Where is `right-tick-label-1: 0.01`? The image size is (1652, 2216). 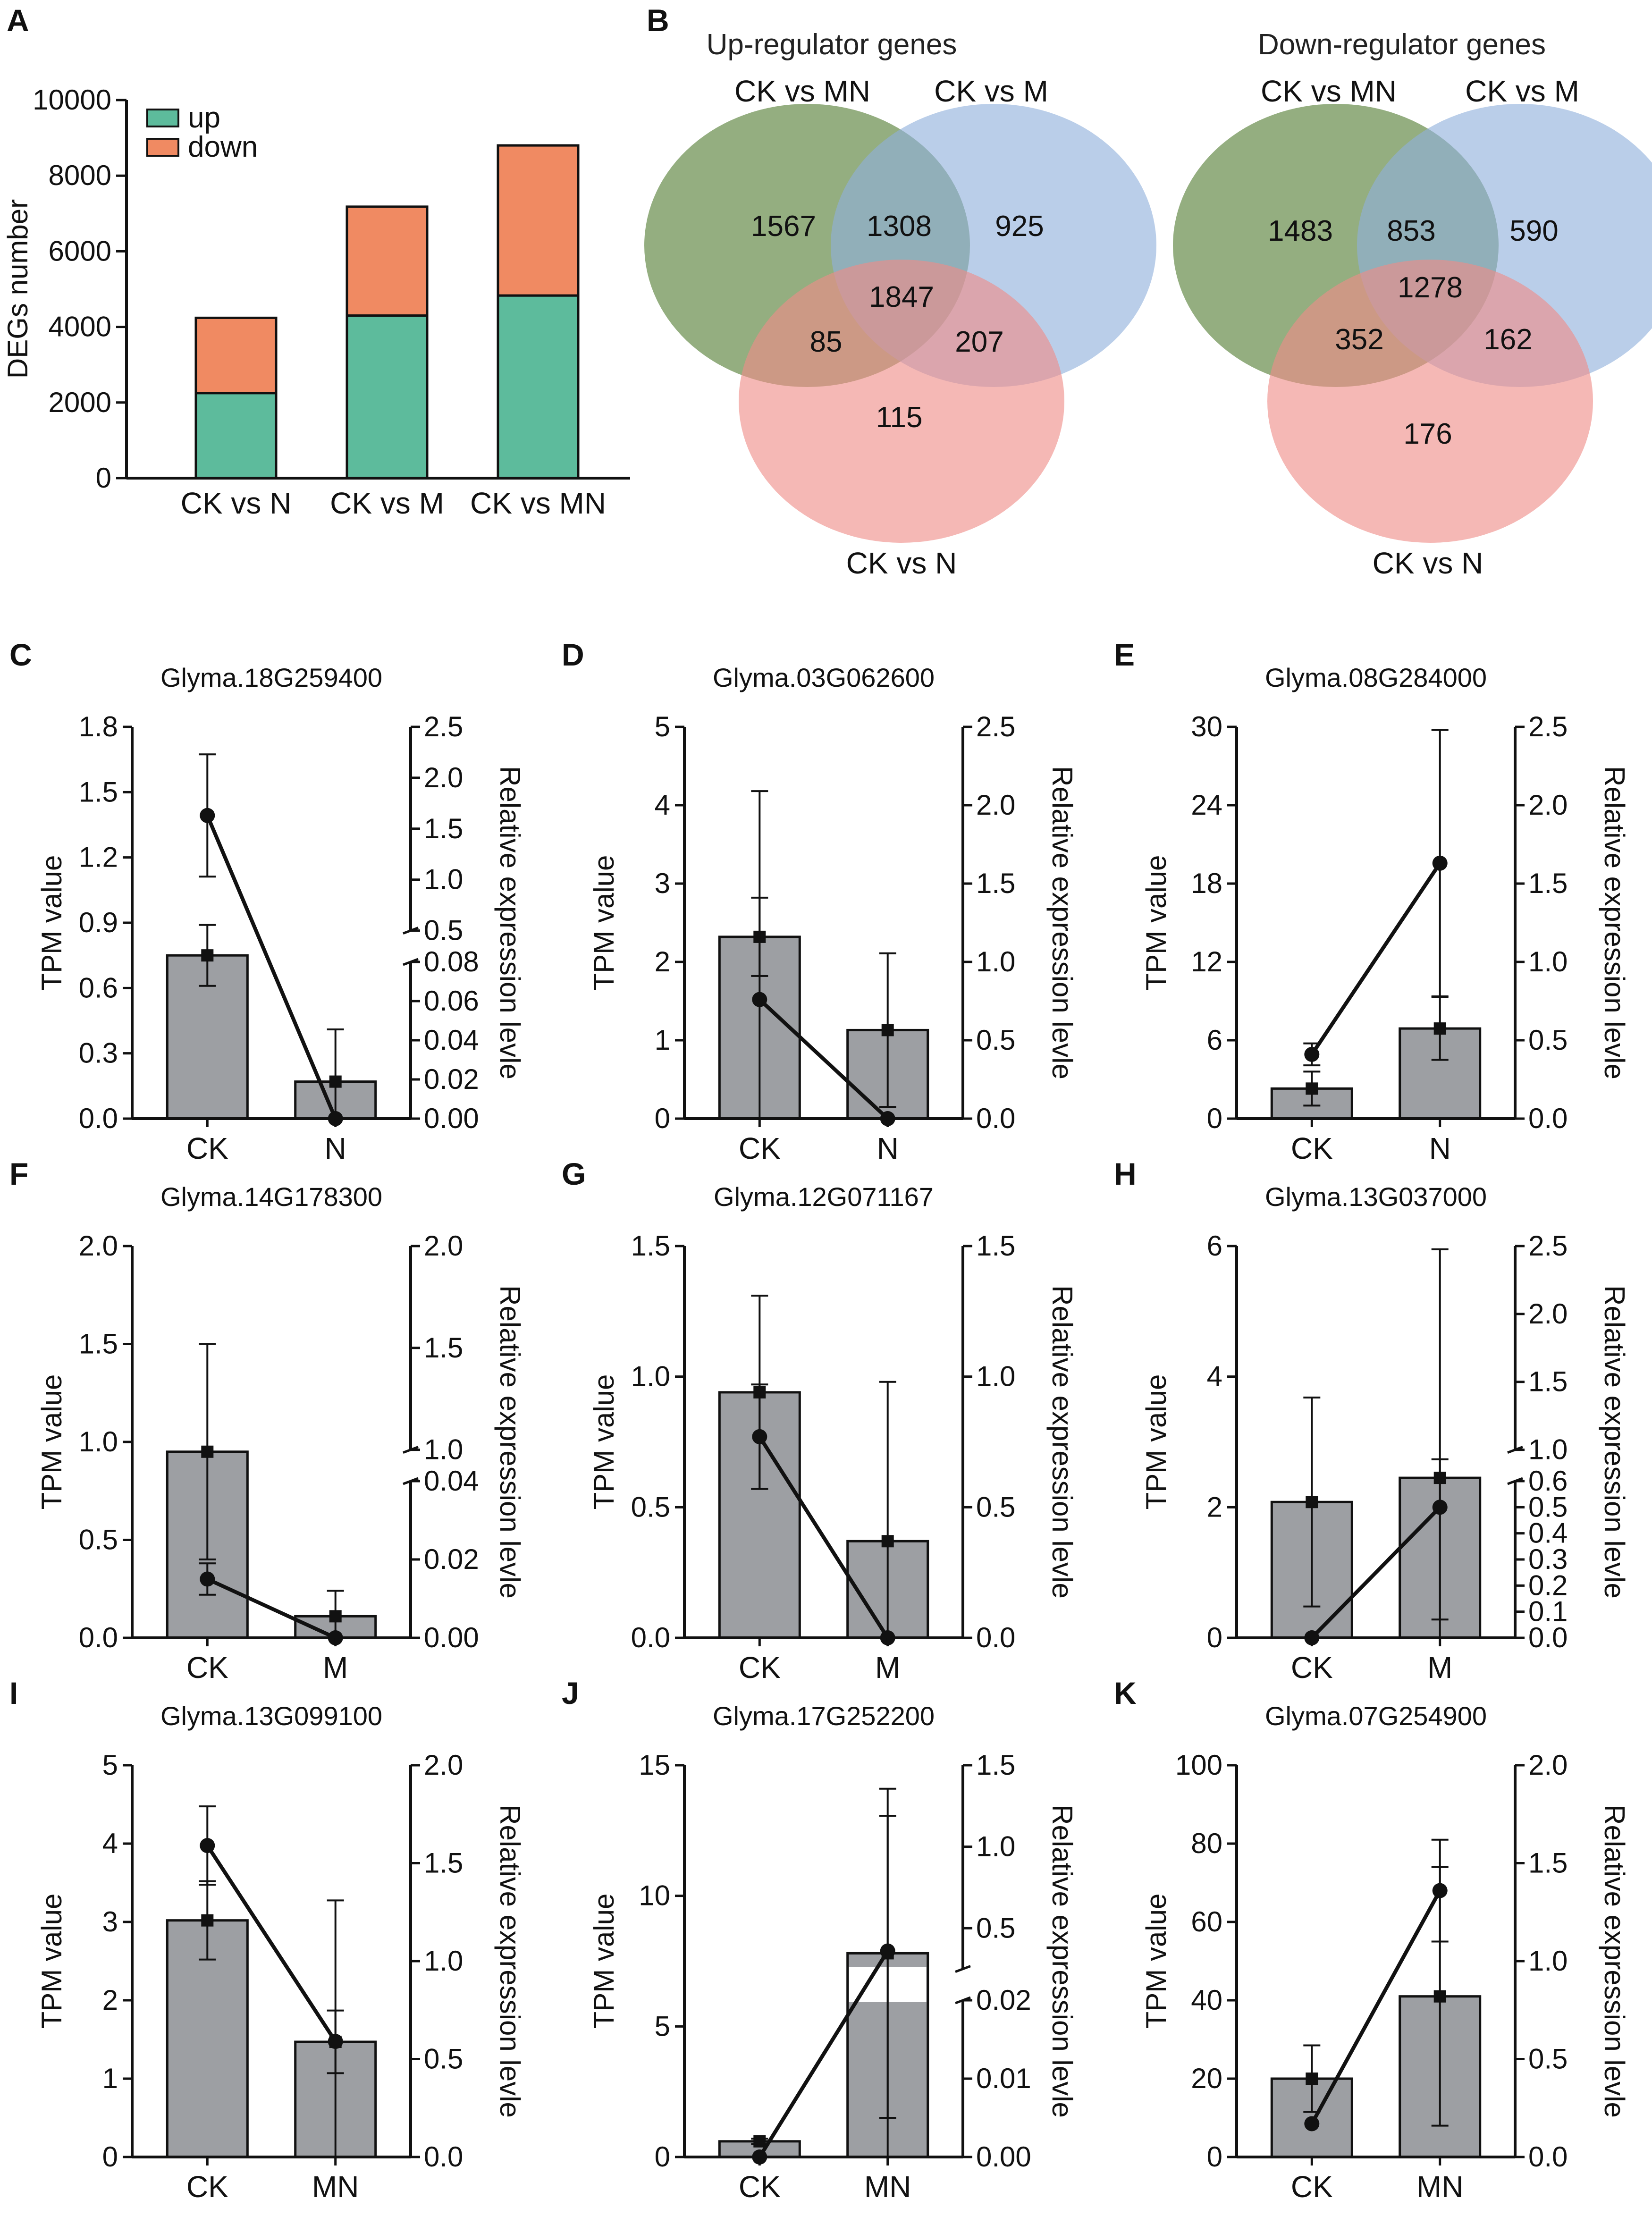 right-tick-label-1: 0.01 is located at coordinates (1003, 2078).